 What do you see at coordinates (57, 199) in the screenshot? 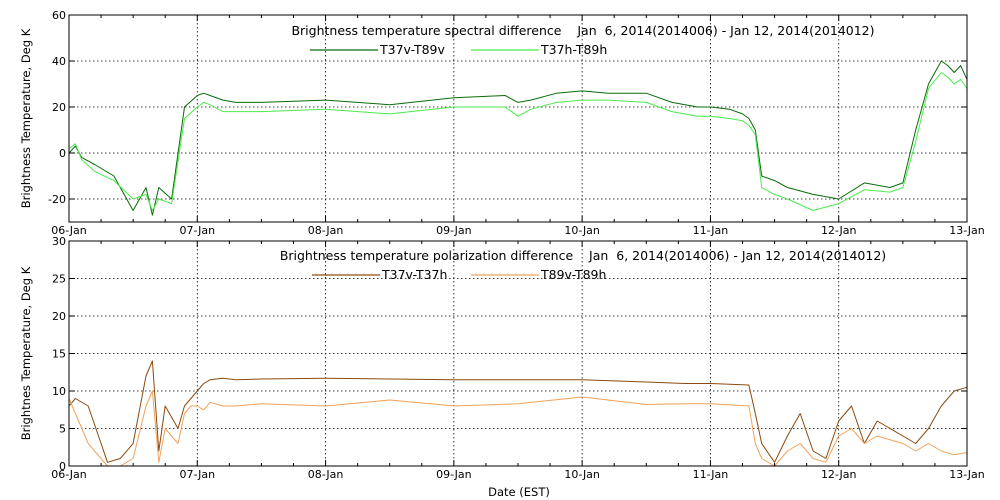
I see `y-tick-label: -20` at bounding box center [57, 199].